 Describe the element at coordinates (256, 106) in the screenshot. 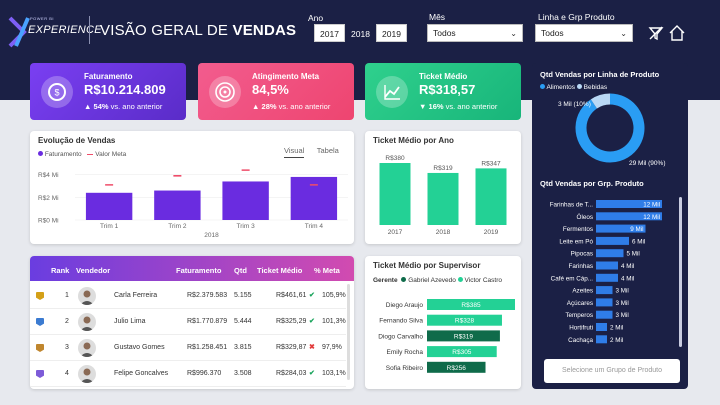

I see `arrow-up-icon: ▲` at that location.